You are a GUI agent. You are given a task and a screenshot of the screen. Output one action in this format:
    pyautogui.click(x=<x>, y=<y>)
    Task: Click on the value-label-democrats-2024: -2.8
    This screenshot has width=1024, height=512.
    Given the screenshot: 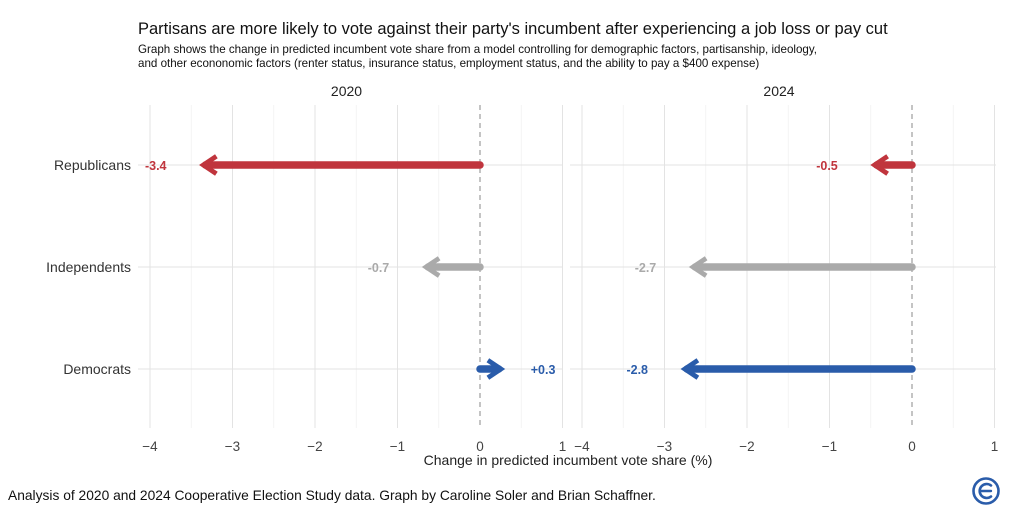 What is the action you would take?
    pyautogui.click(x=637, y=370)
    